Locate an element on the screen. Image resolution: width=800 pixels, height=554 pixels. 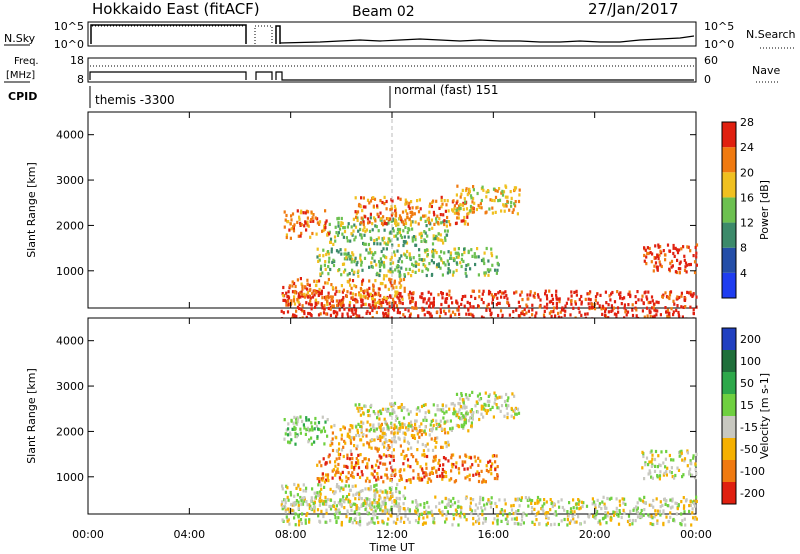
power-colorbar-tick: 16 is located at coordinates (747, 197).